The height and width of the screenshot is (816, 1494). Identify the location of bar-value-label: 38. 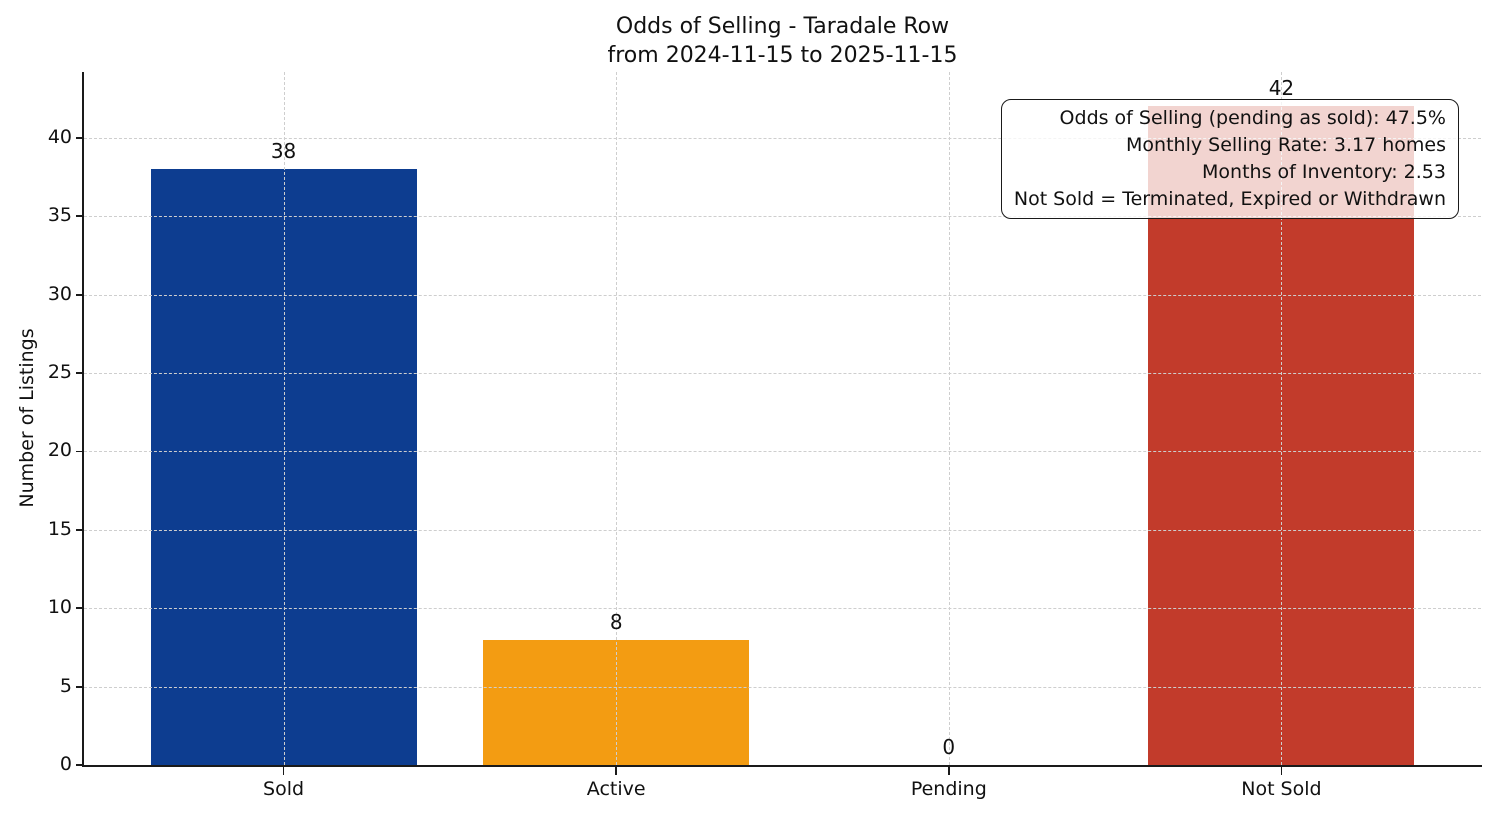
(283, 151).